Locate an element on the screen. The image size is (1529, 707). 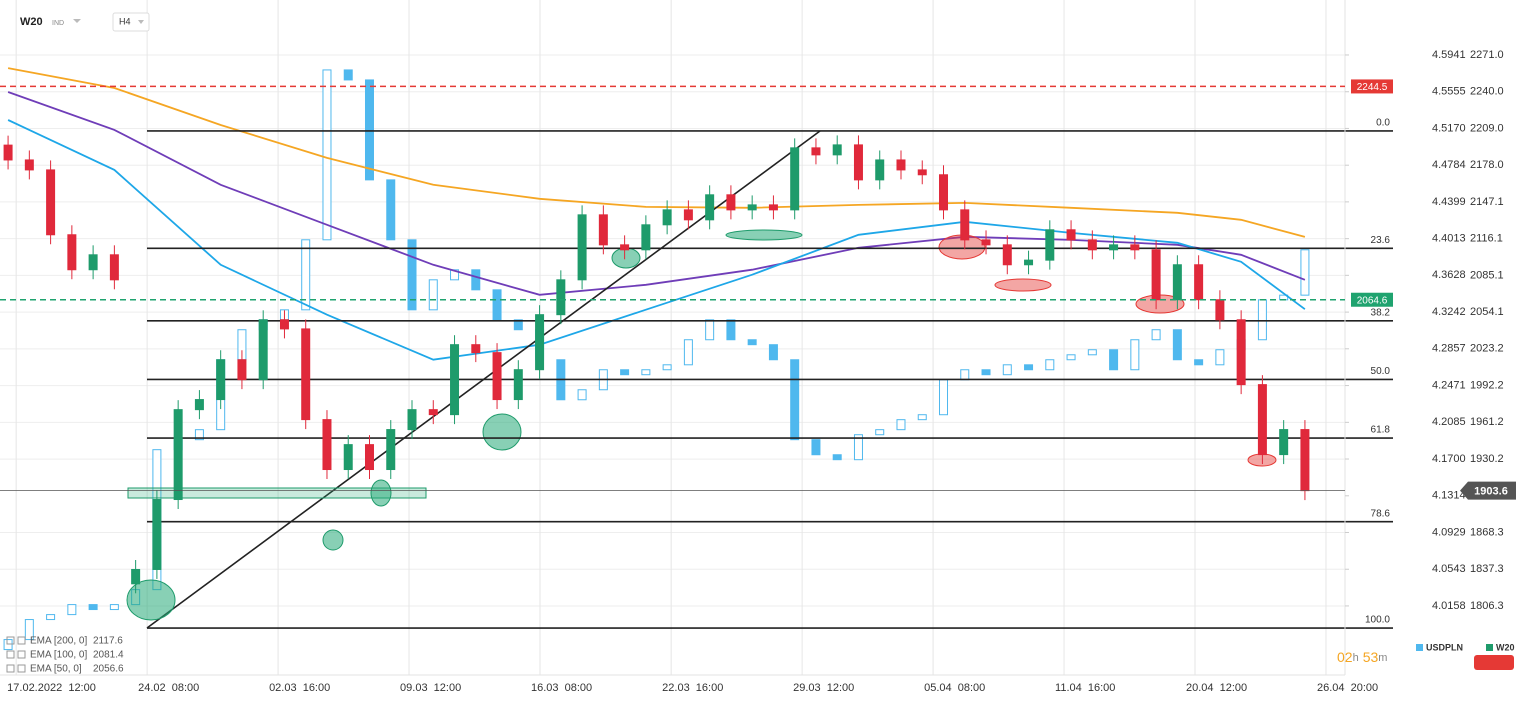
legend-symbol: USDPLN is located at coordinates (1444, 647).